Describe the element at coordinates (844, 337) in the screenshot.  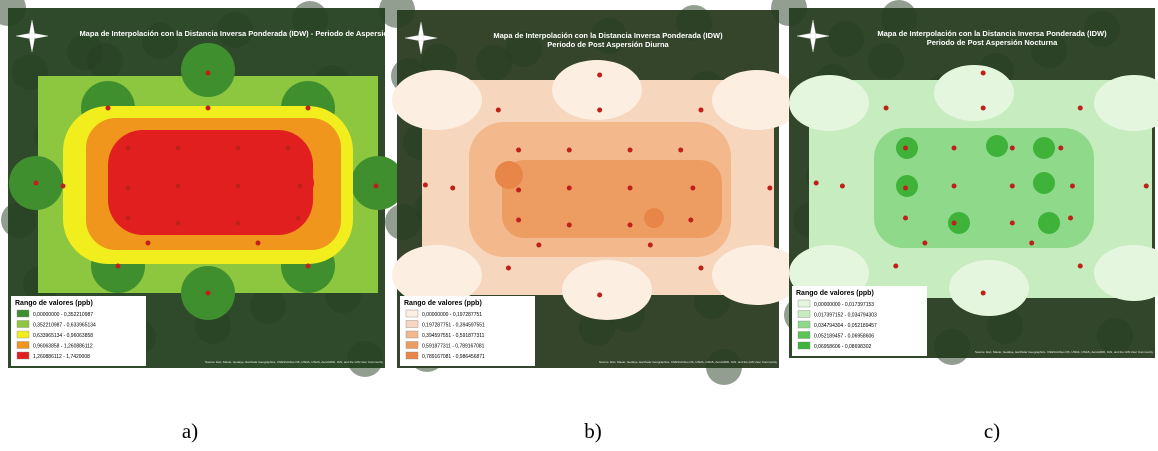
I see `legend-label: 0,052189457 - 0,06958606` at that location.